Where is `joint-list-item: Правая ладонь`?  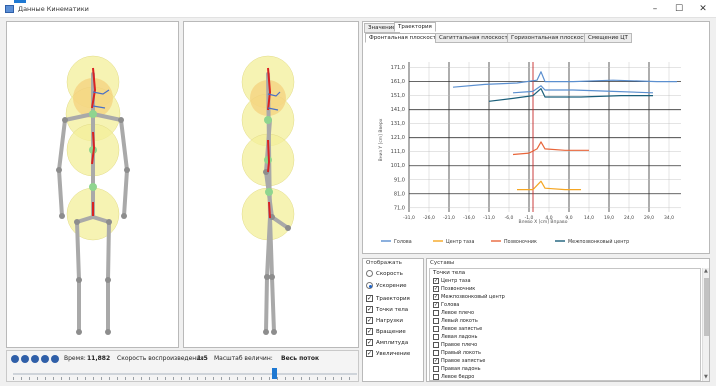 joint-list-item: Правая ладонь is located at coordinates (457, 369).